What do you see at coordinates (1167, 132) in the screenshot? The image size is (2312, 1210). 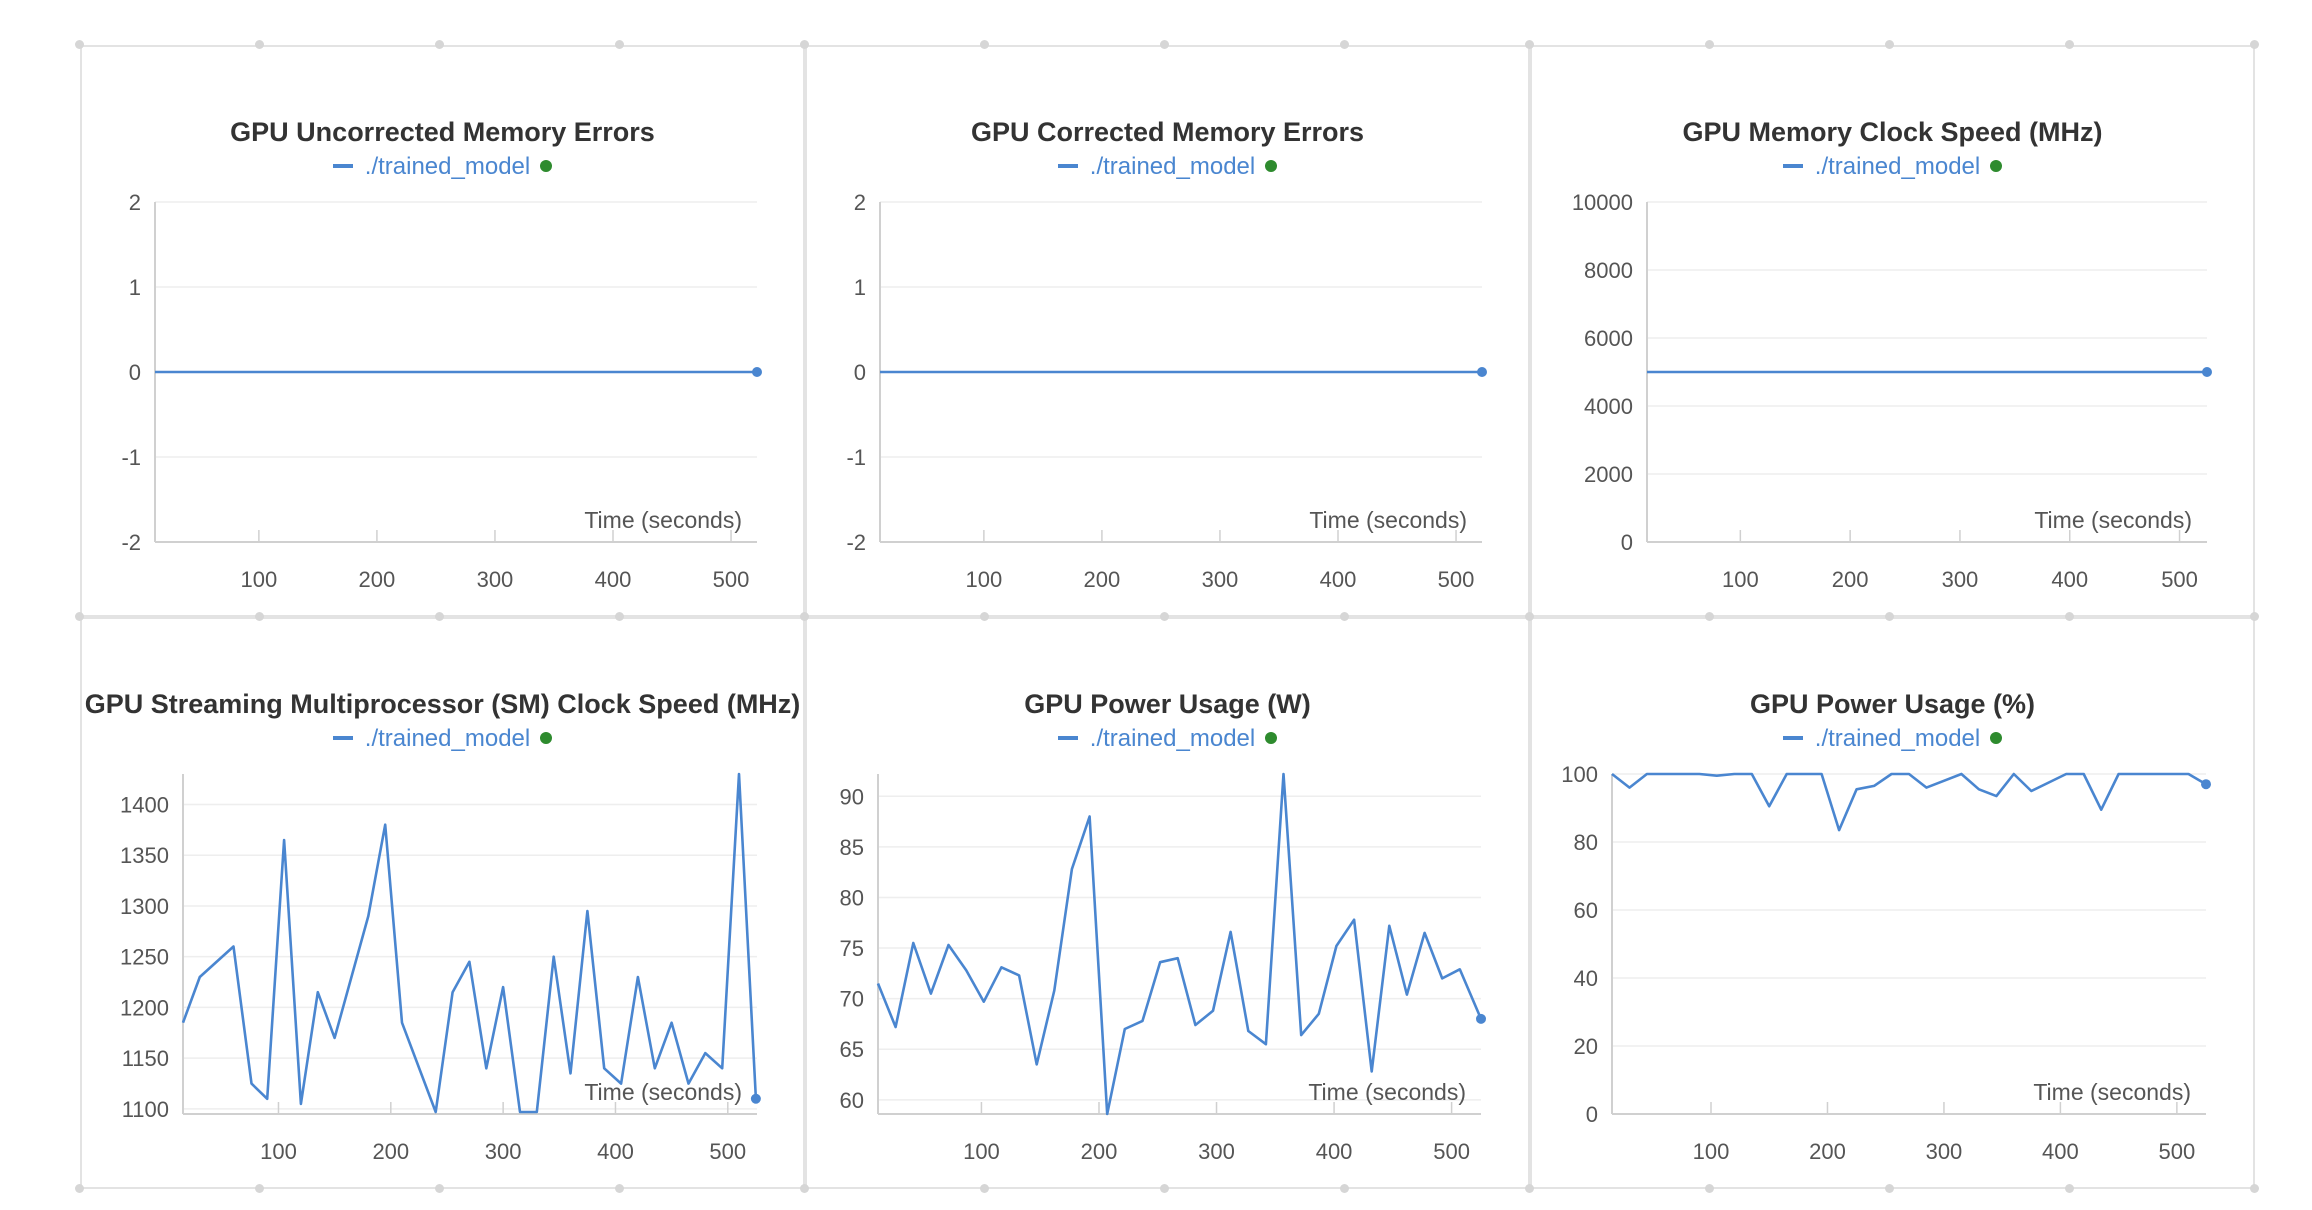 I see `chart-title: GPU Corrected Memory Errors` at bounding box center [1167, 132].